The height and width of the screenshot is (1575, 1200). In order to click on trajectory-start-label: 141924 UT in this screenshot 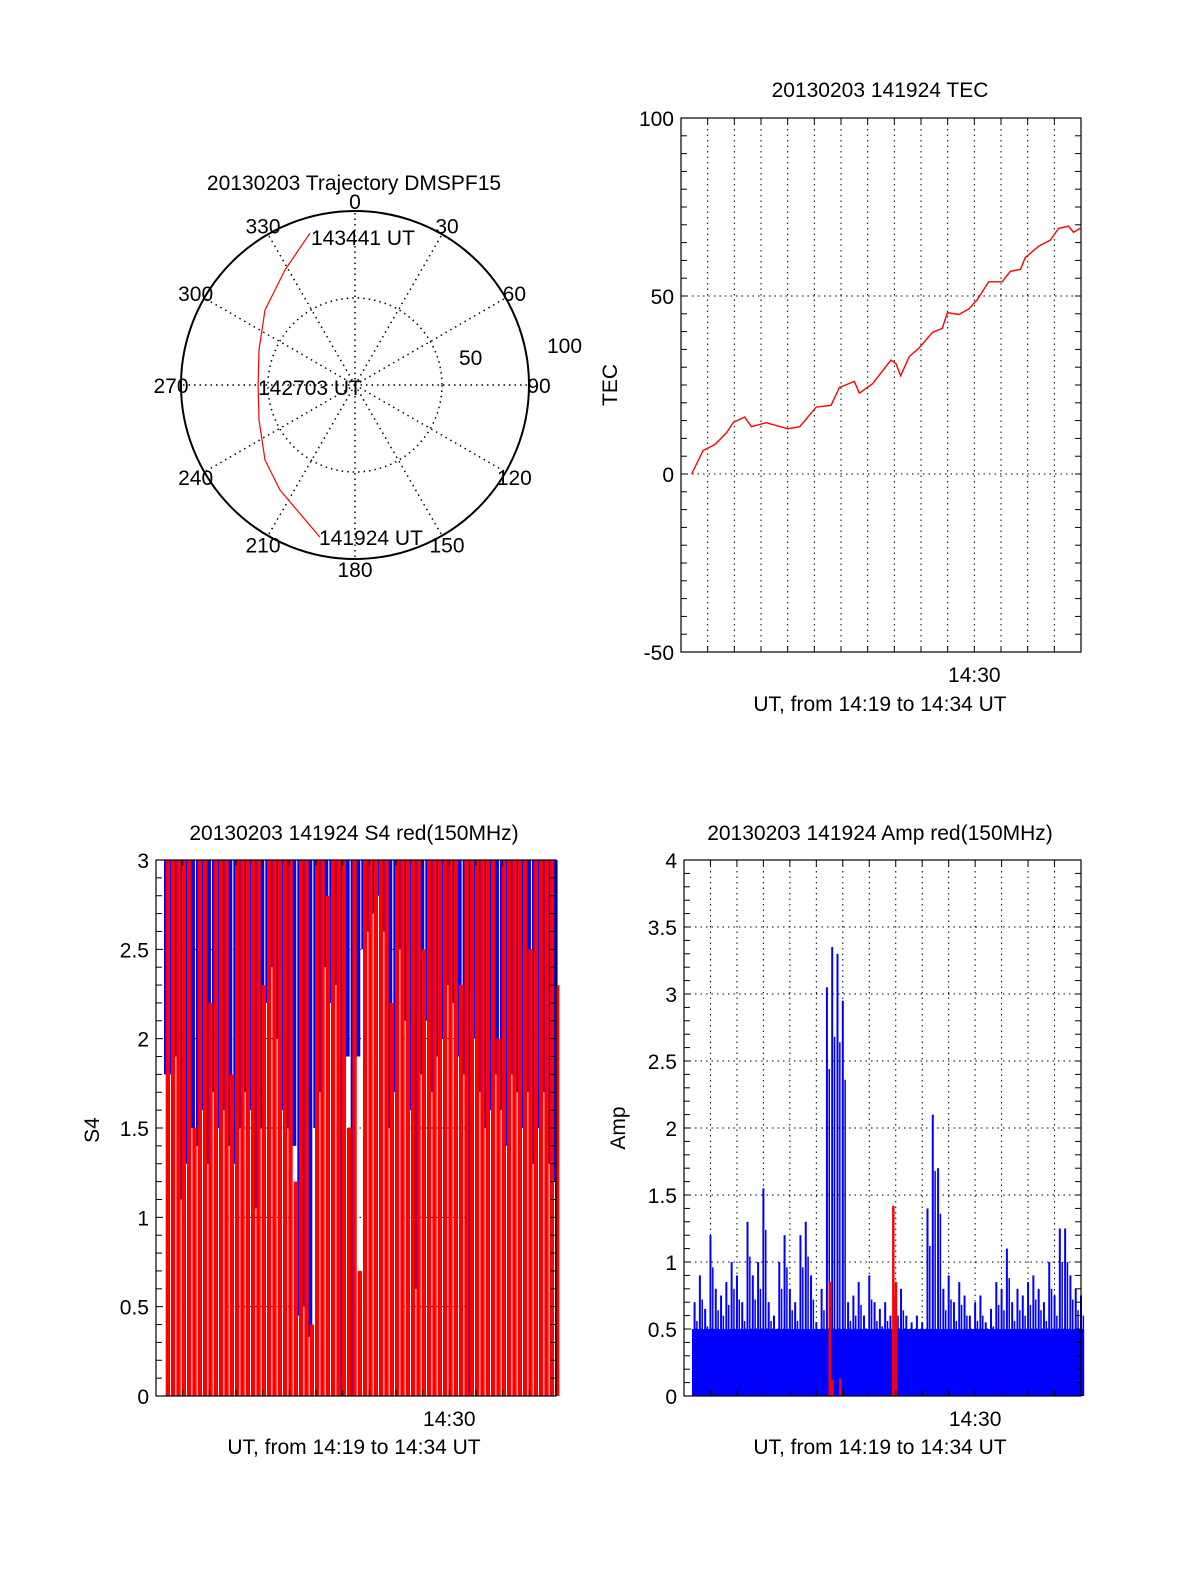, I will do `click(371, 538)`.